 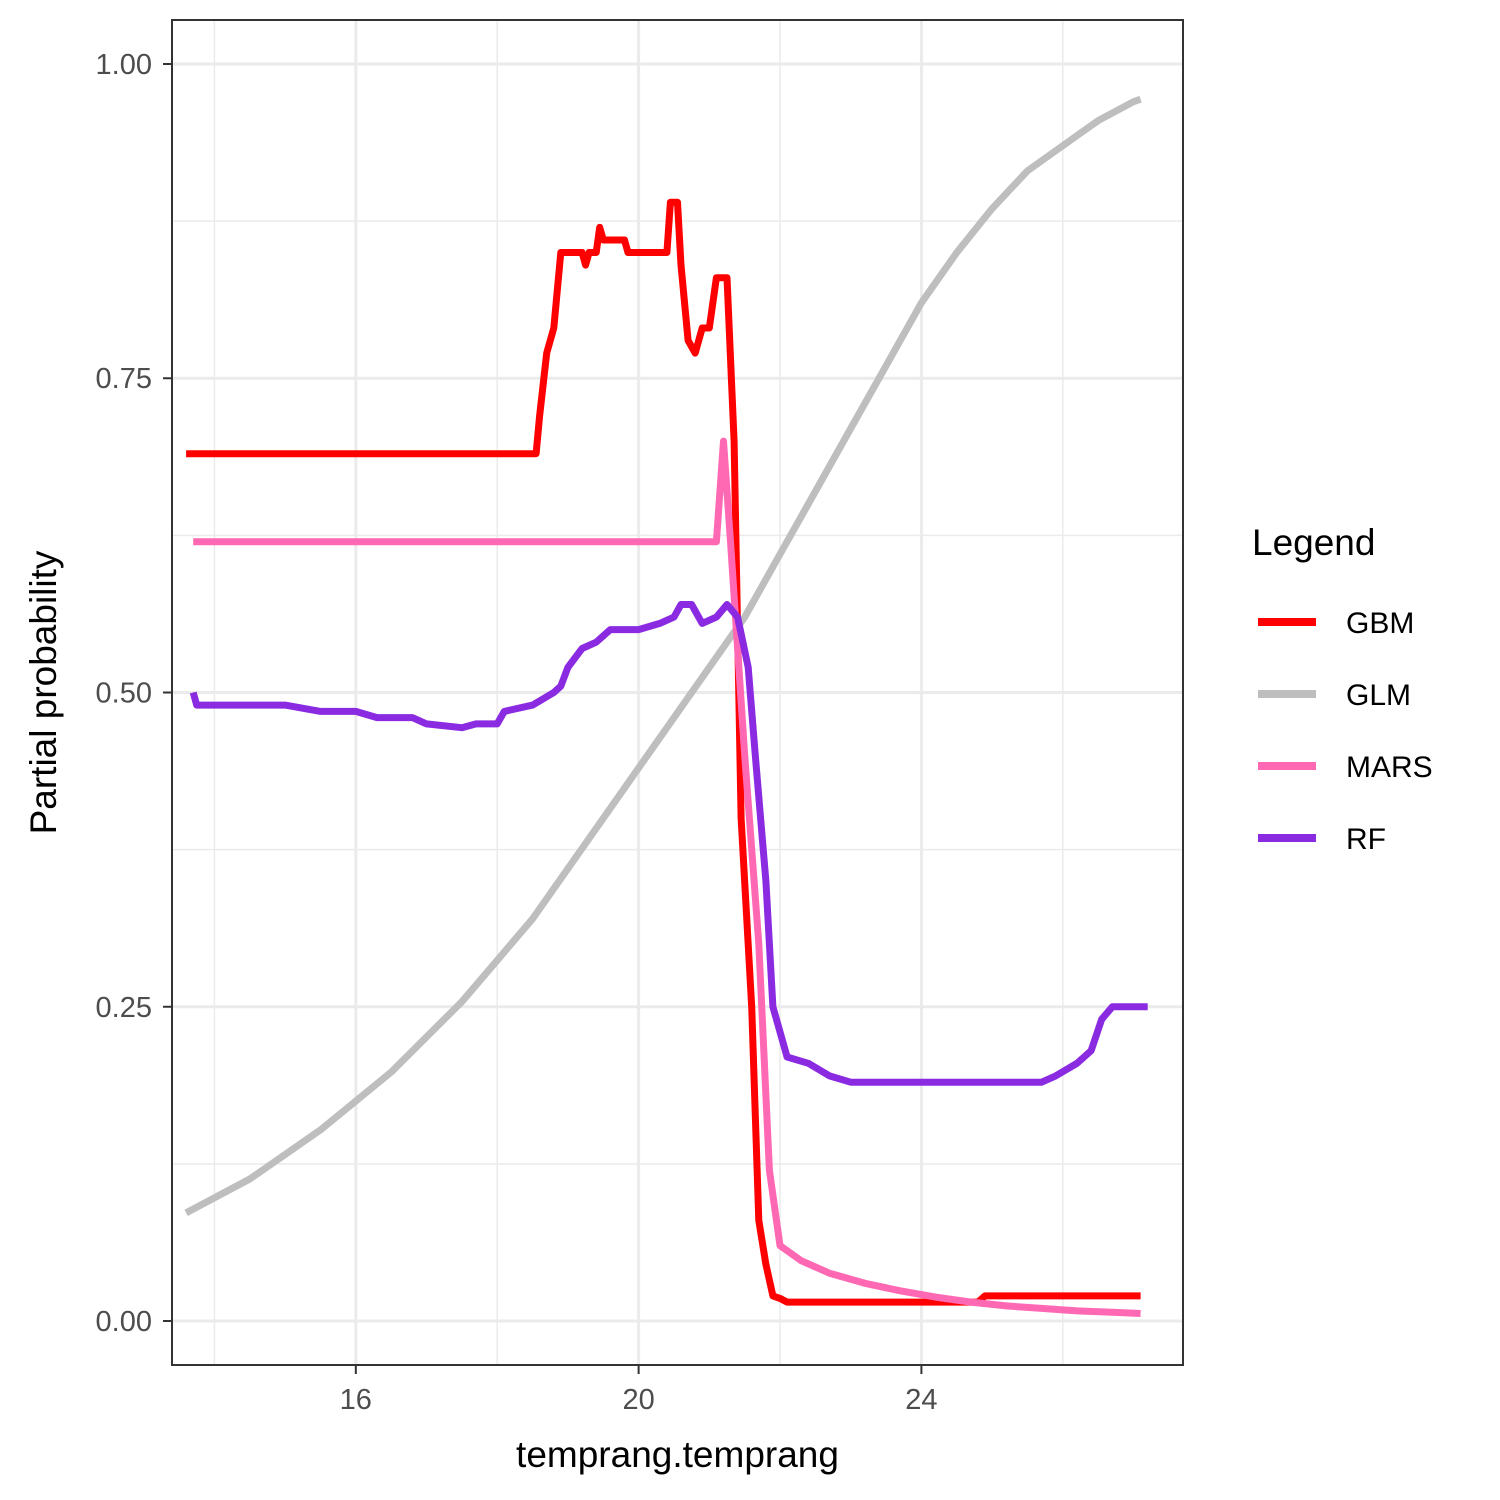 I want to click on y-tick-label: 0.25, so click(x=124, y=1008).